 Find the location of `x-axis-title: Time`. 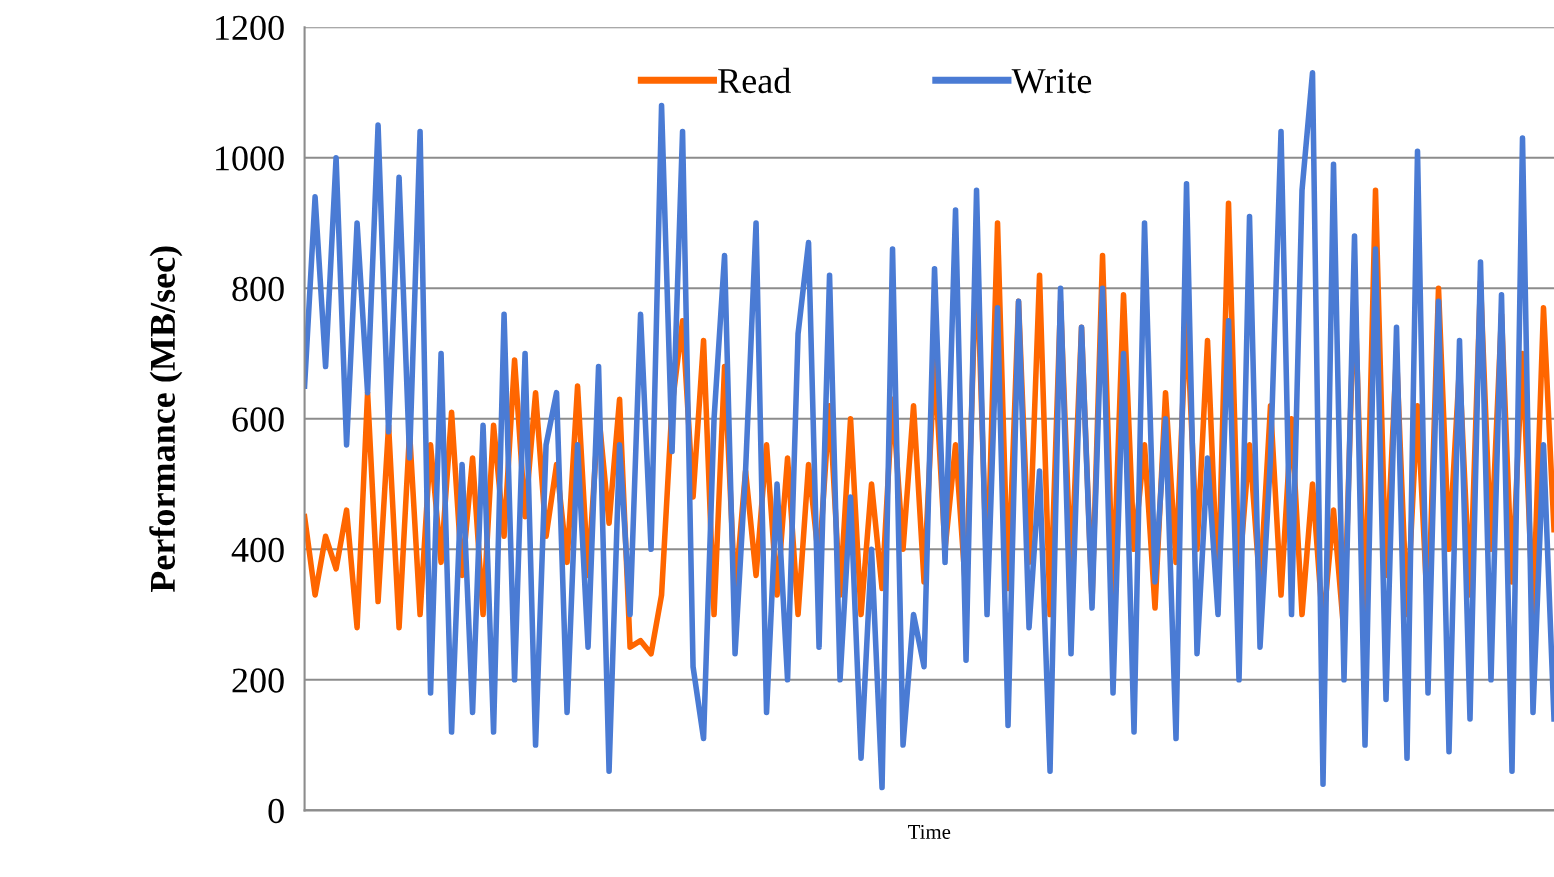

x-axis-title: Time is located at coordinates (929, 831).